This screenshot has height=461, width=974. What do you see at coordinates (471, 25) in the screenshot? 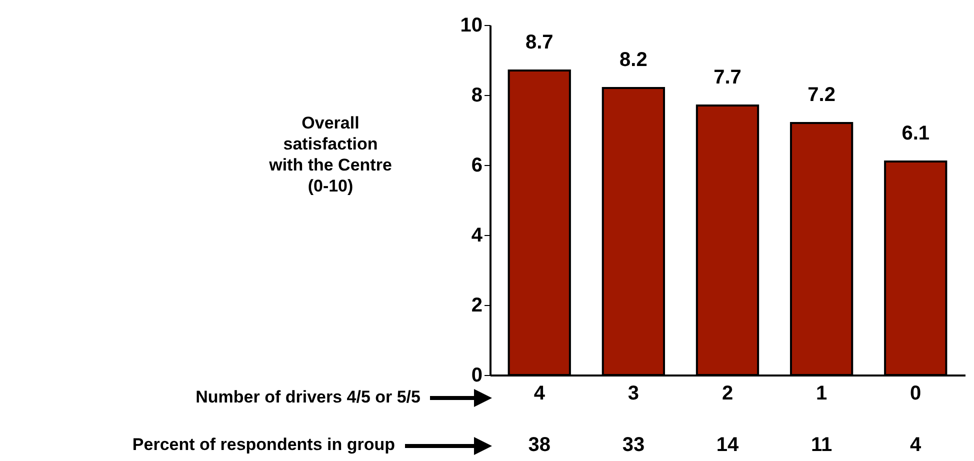
I see `y-tick-label: 10` at bounding box center [471, 25].